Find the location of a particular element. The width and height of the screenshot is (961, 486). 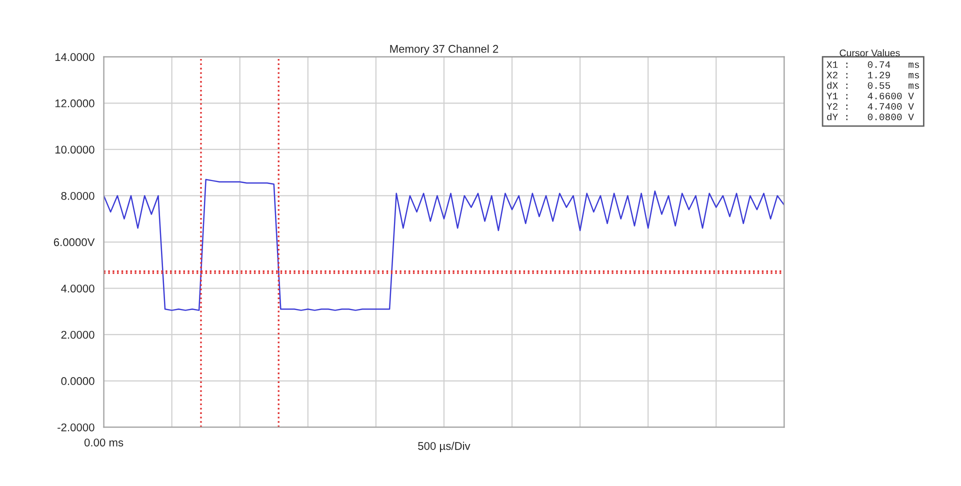

text: Cursor Values is located at coordinates (870, 52).